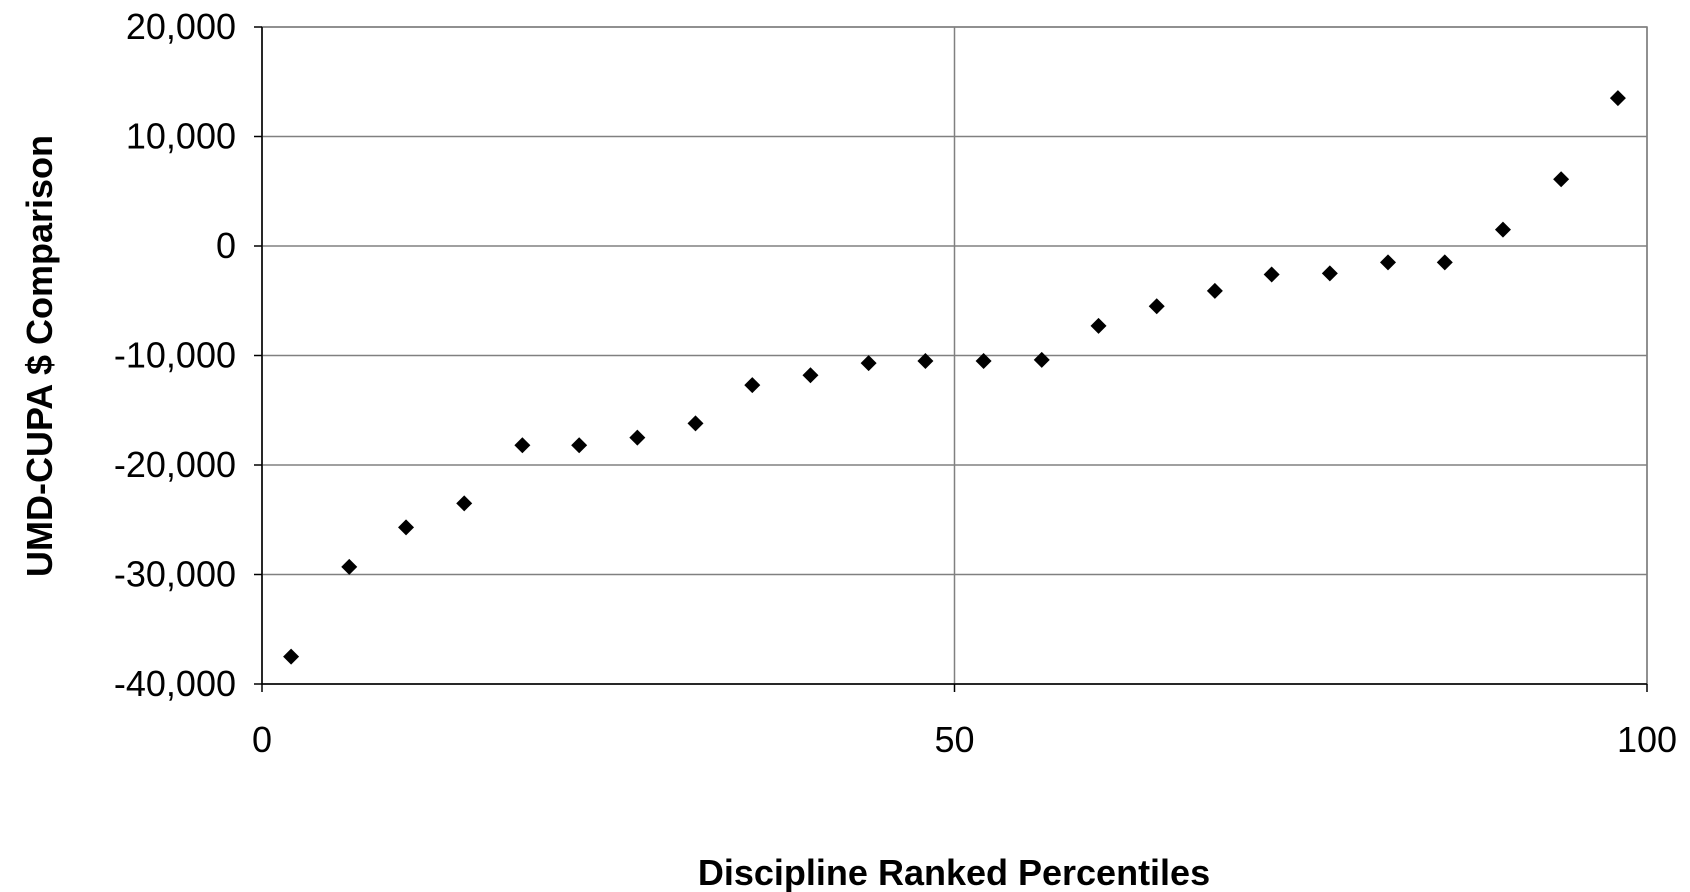  What do you see at coordinates (39, 356) in the screenshot?
I see `y-axis-title: UMD-CUPA $ Comparison` at bounding box center [39, 356].